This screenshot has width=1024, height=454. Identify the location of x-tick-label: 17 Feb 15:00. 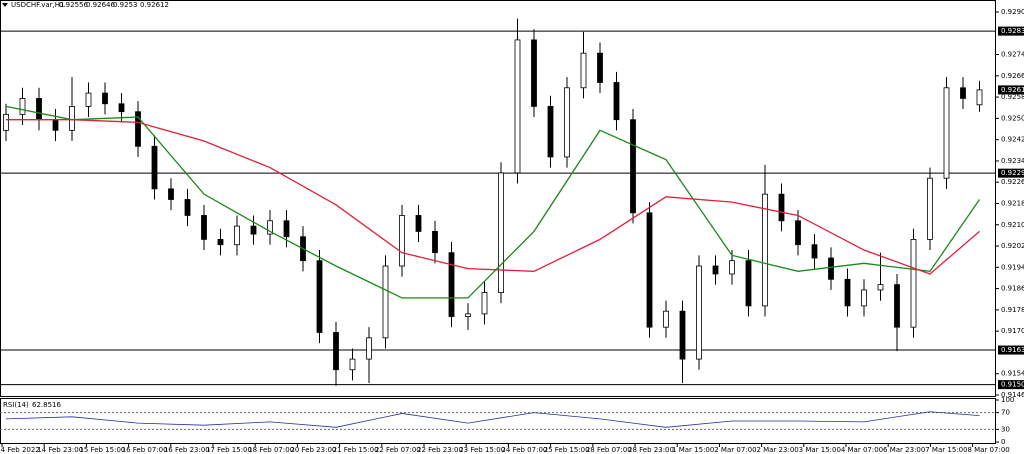
(229, 450).